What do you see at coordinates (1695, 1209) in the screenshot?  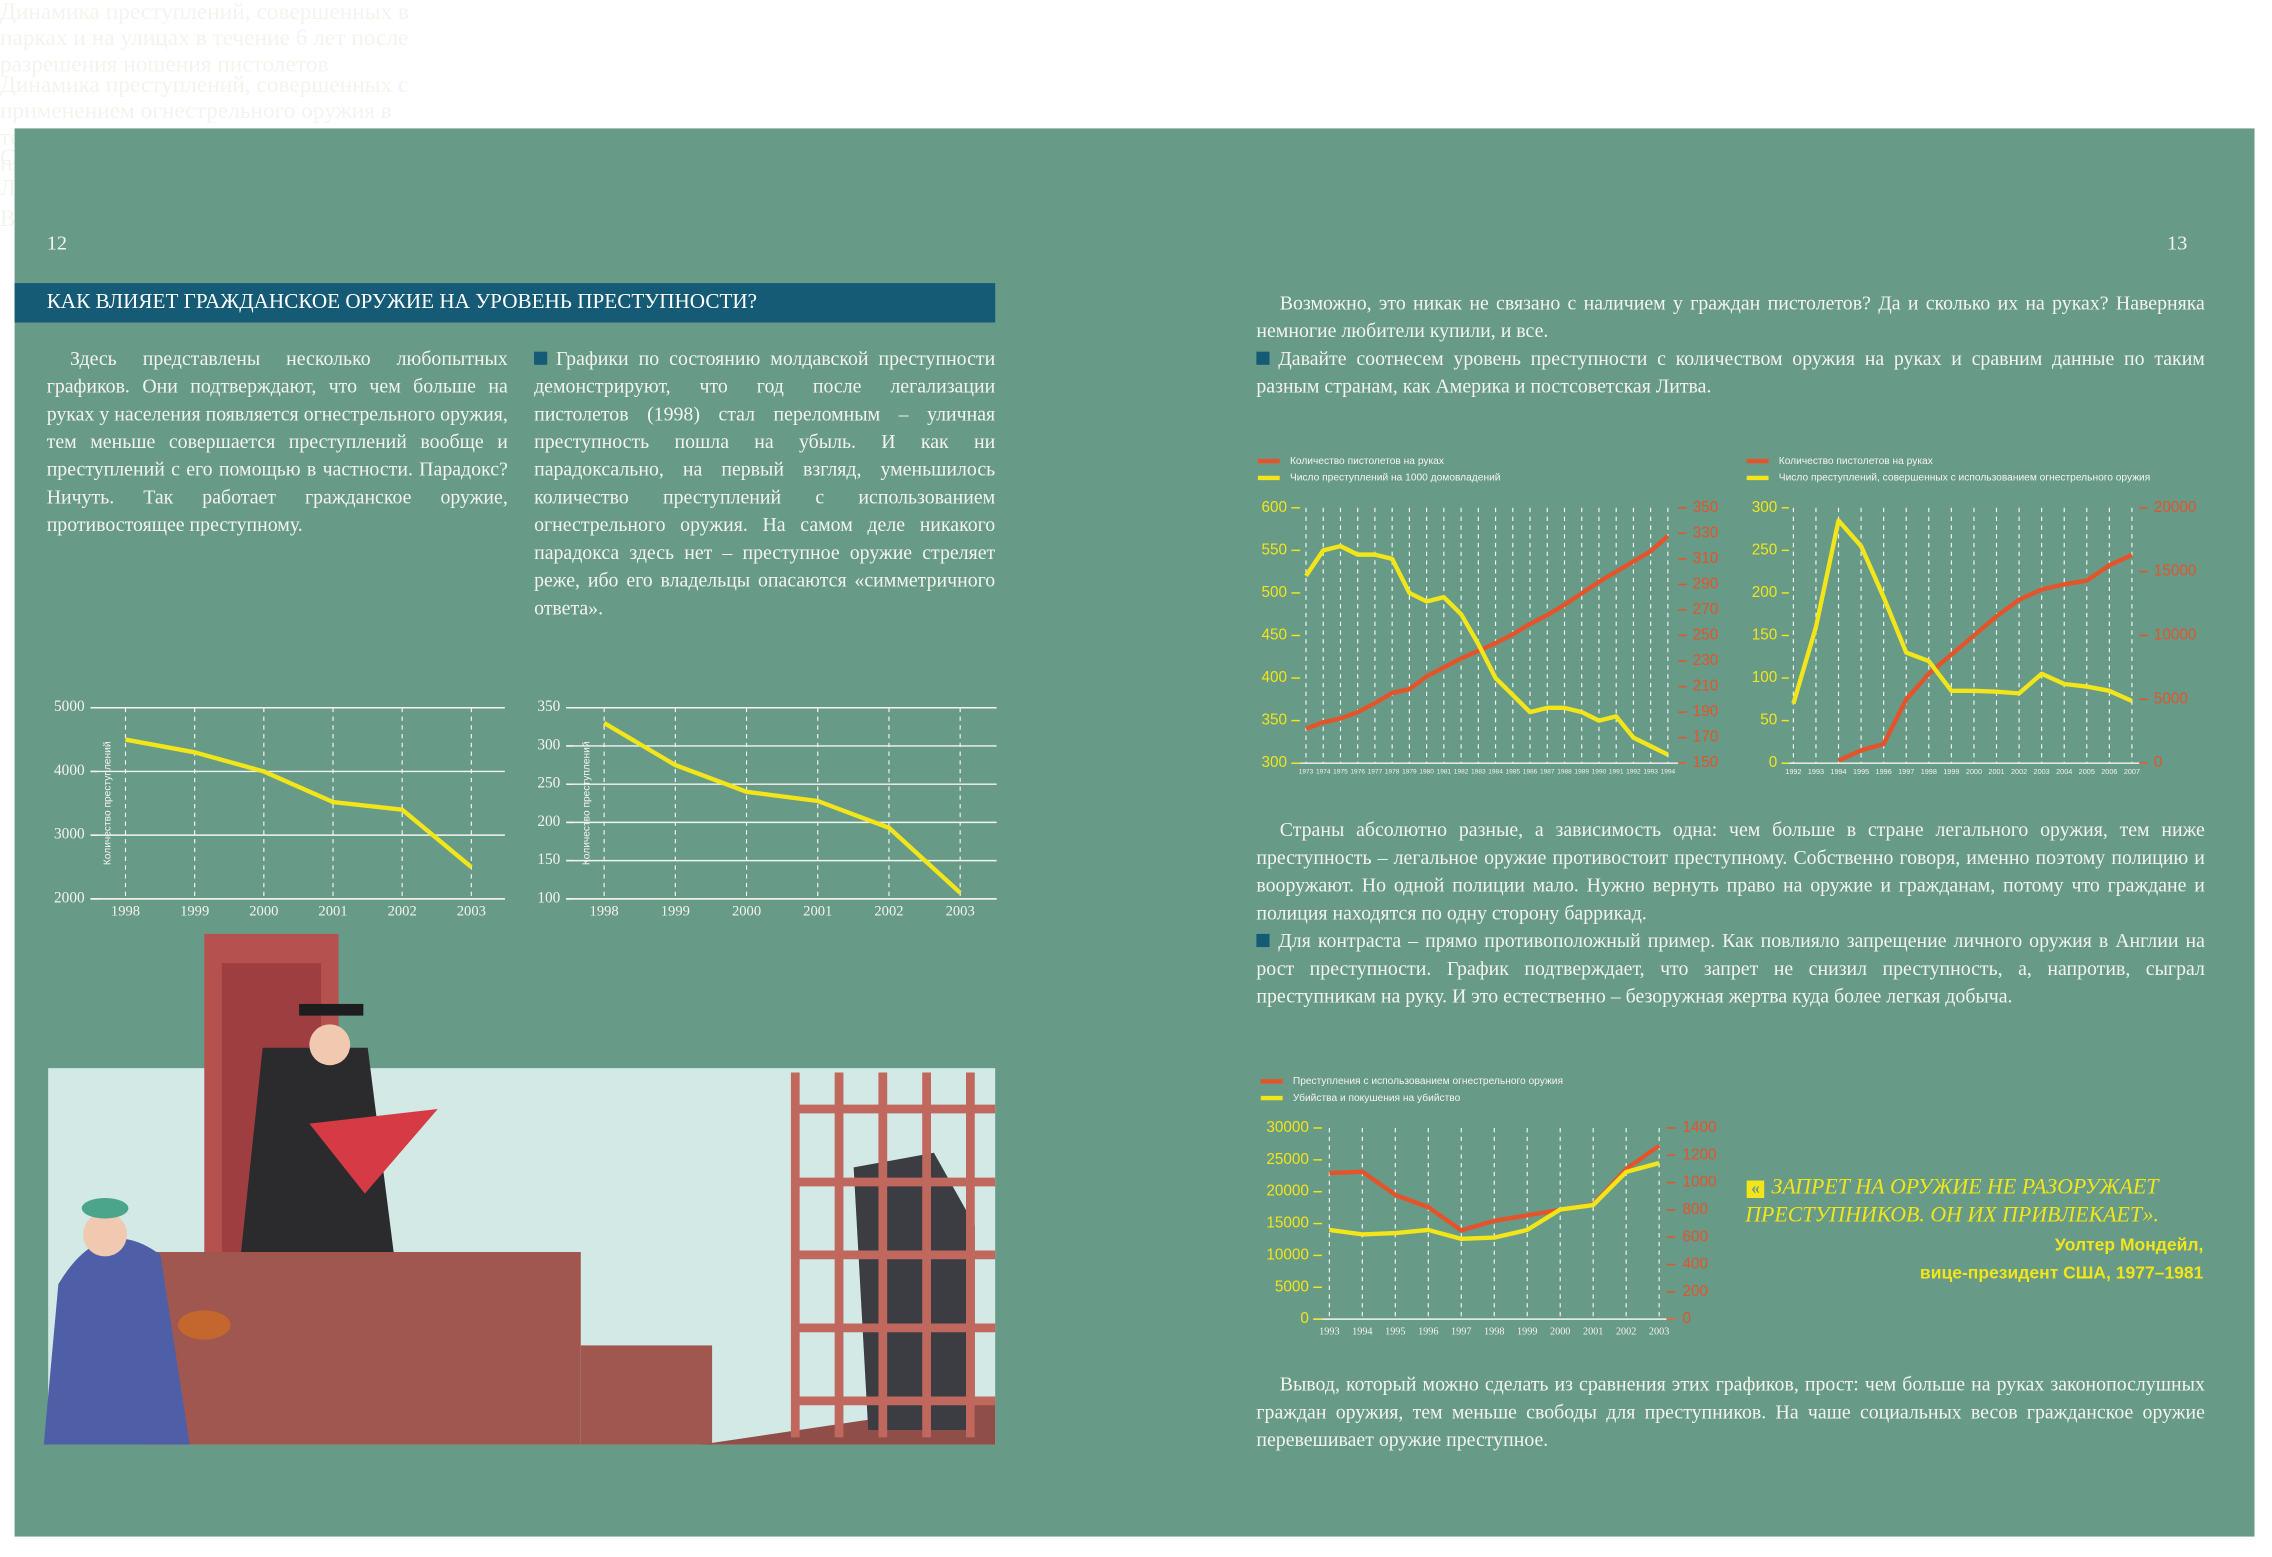 I see `y2-tick-label: 800` at bounding box center [1695, 1209].